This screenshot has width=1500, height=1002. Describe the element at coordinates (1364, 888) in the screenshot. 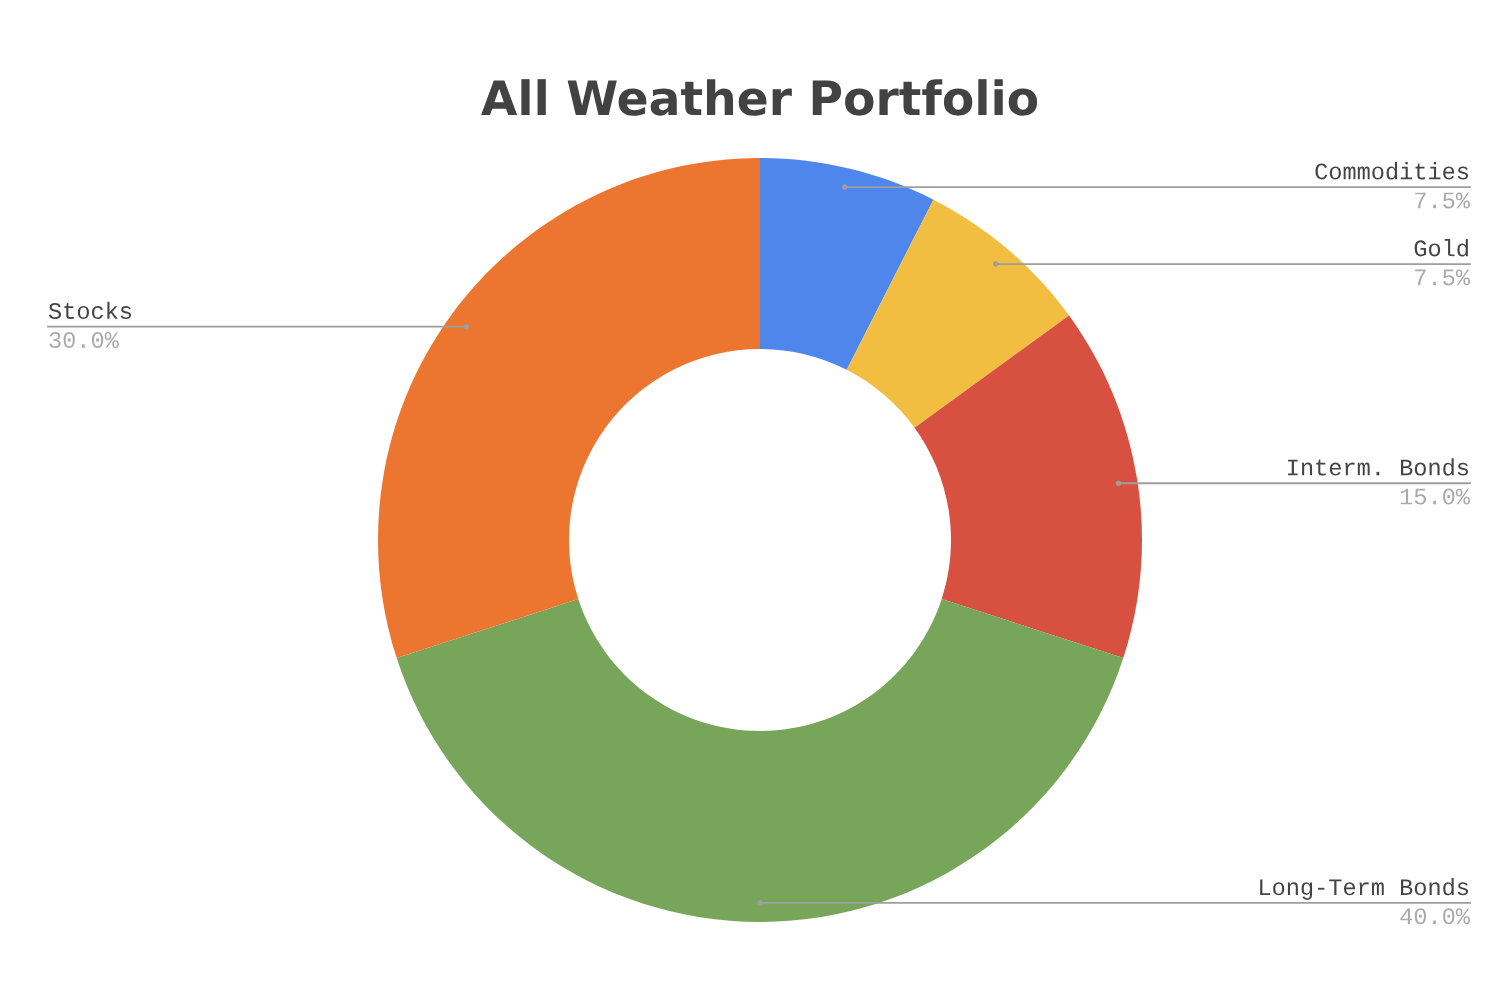

I see `slice-label: Long-Term Bonds` at that location.